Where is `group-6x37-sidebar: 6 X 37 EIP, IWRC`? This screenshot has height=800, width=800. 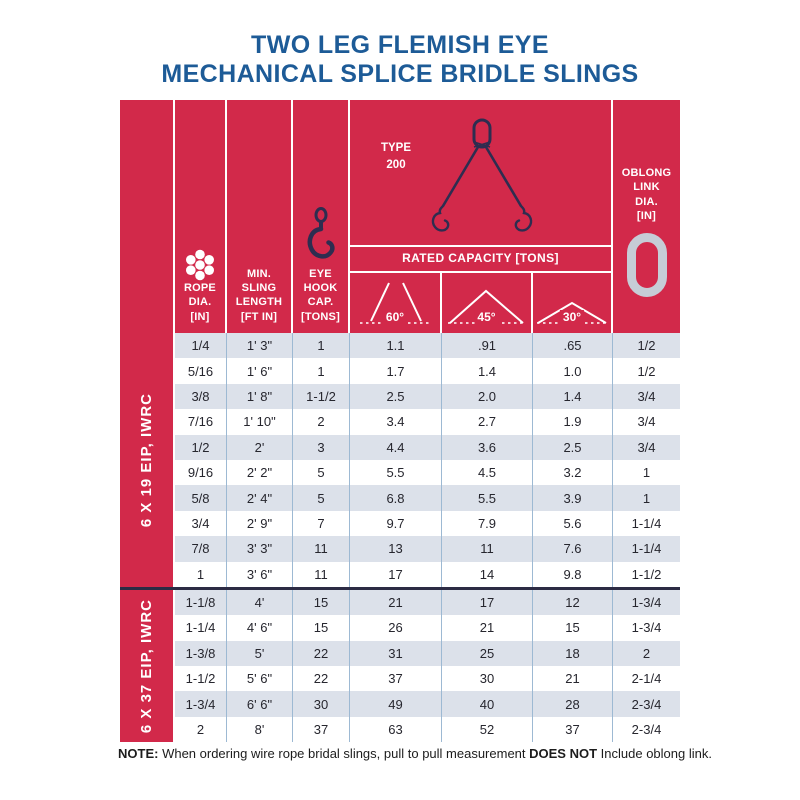 group-6x37-sidebar: 6 X 37 EIP, IWRC is located at coordinates (147, 666).